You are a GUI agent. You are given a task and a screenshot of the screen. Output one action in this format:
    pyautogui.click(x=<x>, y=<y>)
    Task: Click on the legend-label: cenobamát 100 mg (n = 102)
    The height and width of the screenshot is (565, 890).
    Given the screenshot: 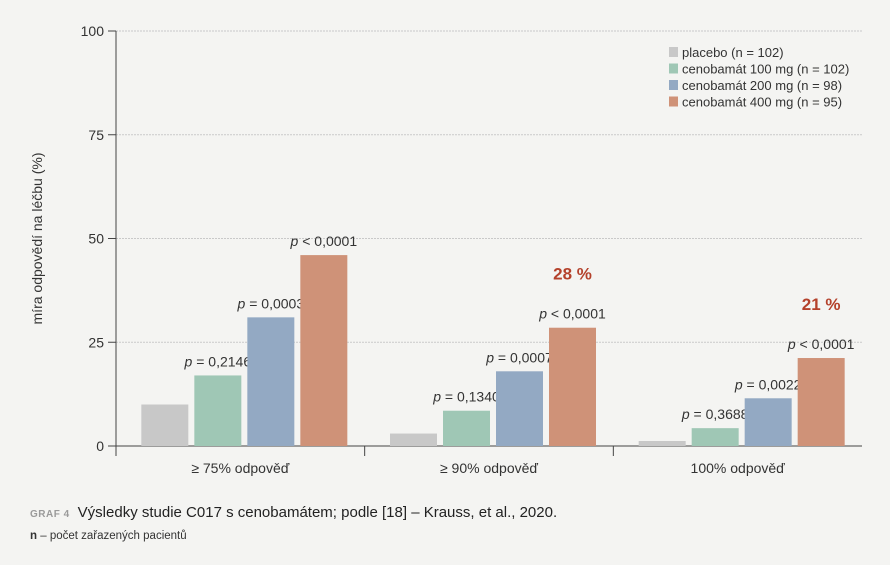 What is the action you would take?
    pyautogui.click(x=765, y=69)
    